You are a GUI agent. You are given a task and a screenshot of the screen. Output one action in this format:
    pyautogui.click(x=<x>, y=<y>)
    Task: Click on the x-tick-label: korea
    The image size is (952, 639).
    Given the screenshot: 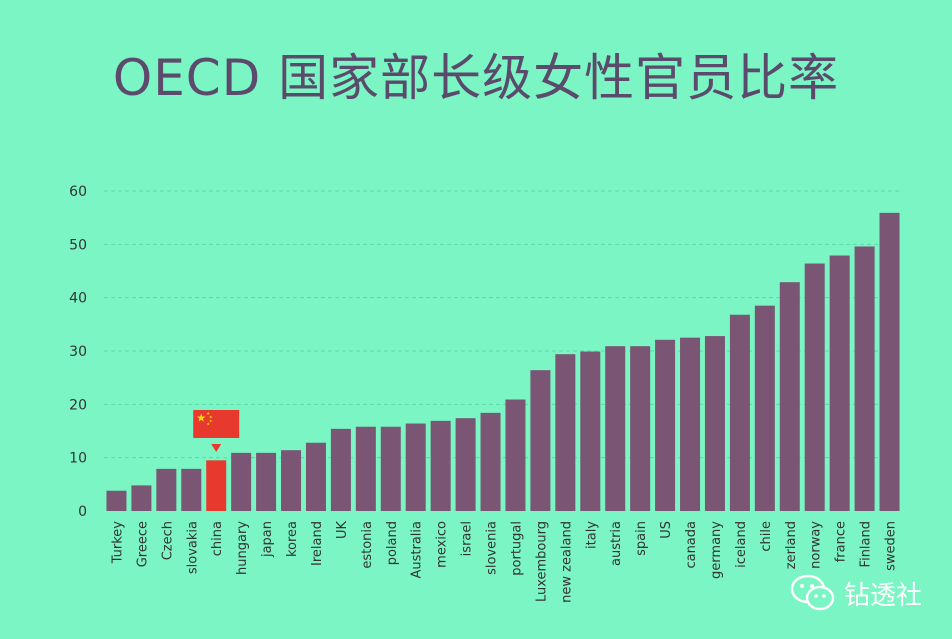 What is the action you would take?
    pyautogui.click(x=292, y=539)
    